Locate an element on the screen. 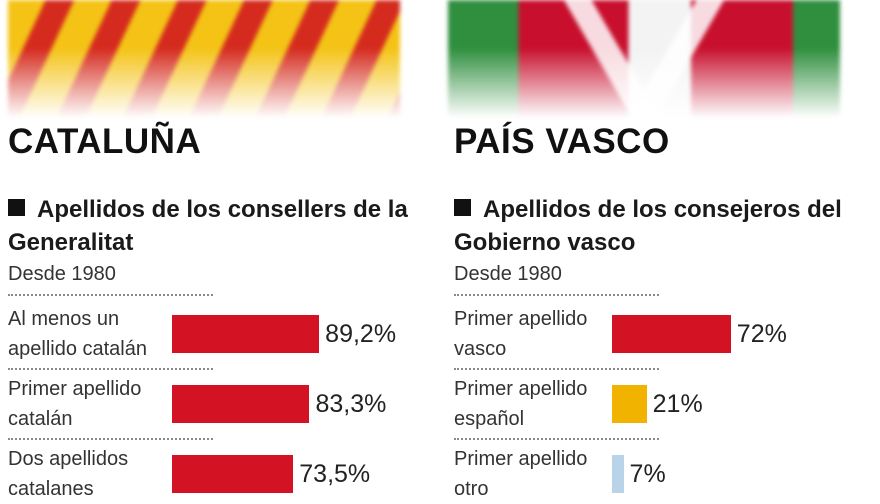  bar-value-label: 73,5% is located at coordinates (335, 474).